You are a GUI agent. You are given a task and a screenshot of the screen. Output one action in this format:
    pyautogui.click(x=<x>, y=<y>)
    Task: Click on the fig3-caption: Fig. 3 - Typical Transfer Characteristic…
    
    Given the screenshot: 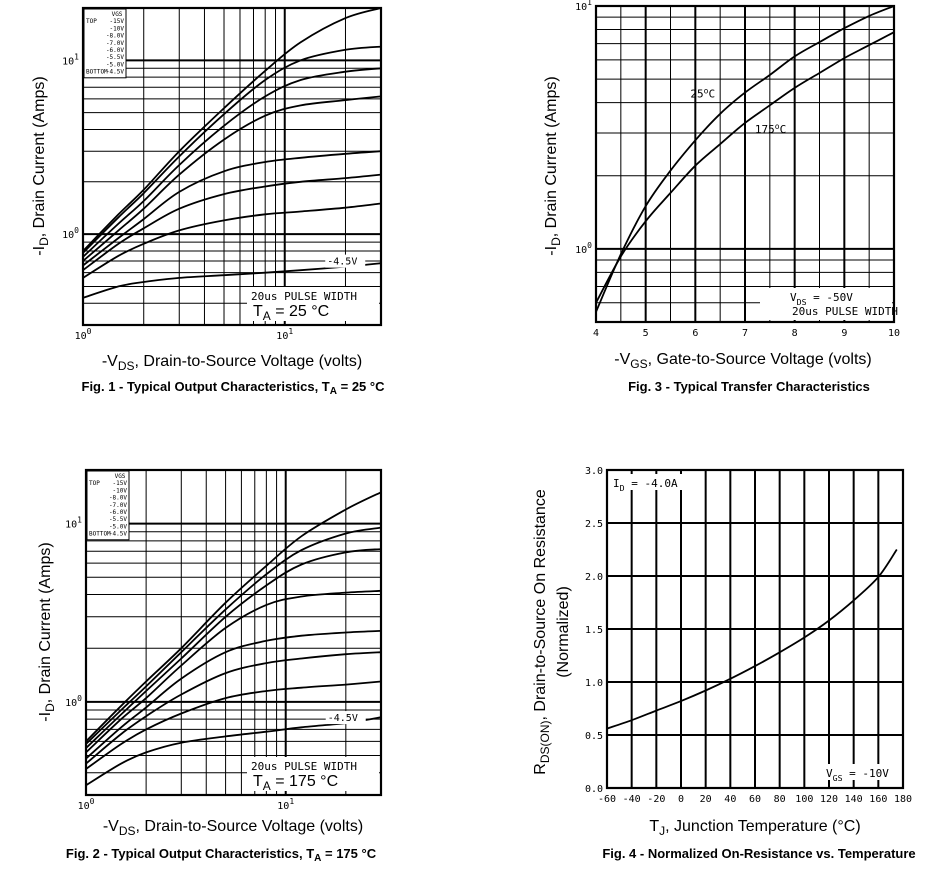 What is the action you would take?
    pyautogui.click(x=749, y=386)
    